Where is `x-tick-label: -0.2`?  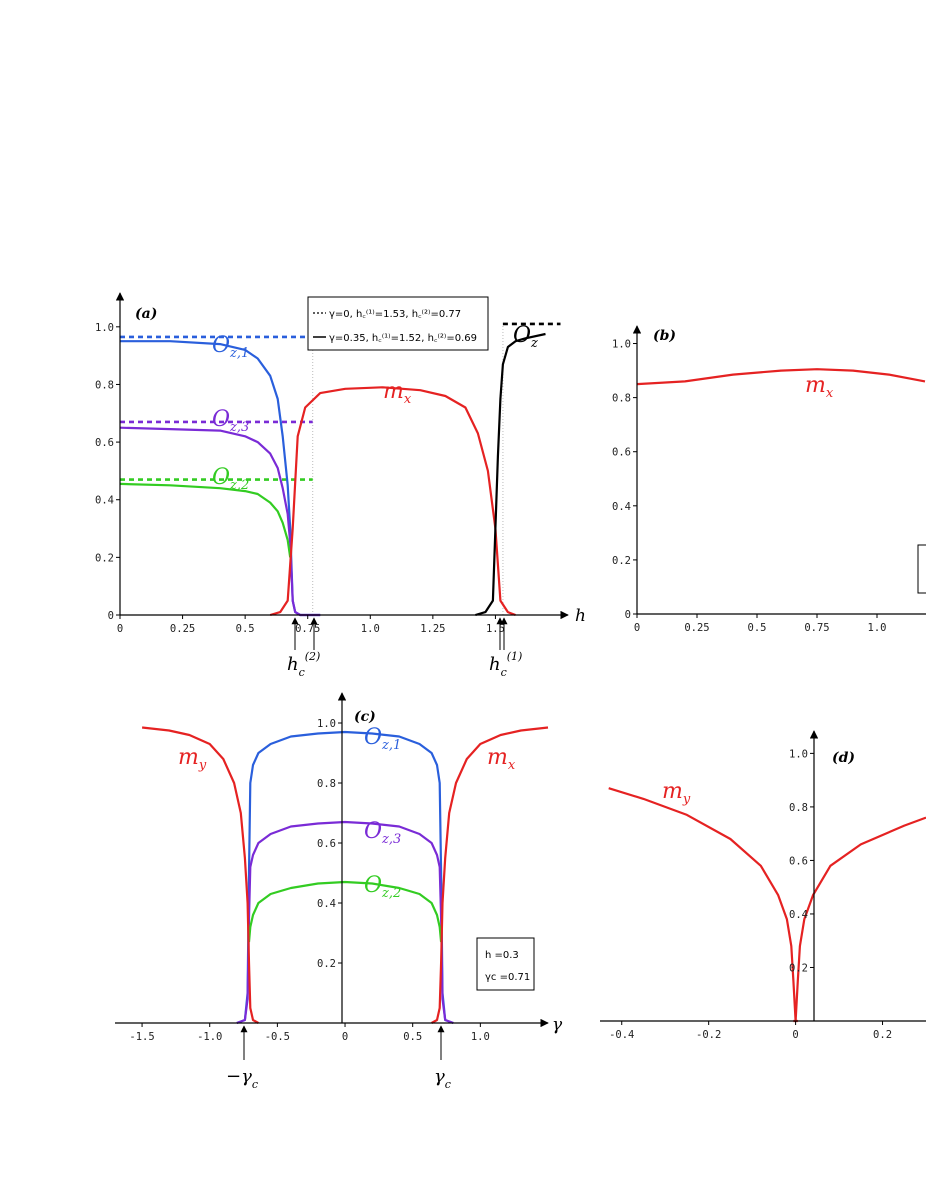 x-tick-label: -0.2 is located at coordinates (708, 1035).